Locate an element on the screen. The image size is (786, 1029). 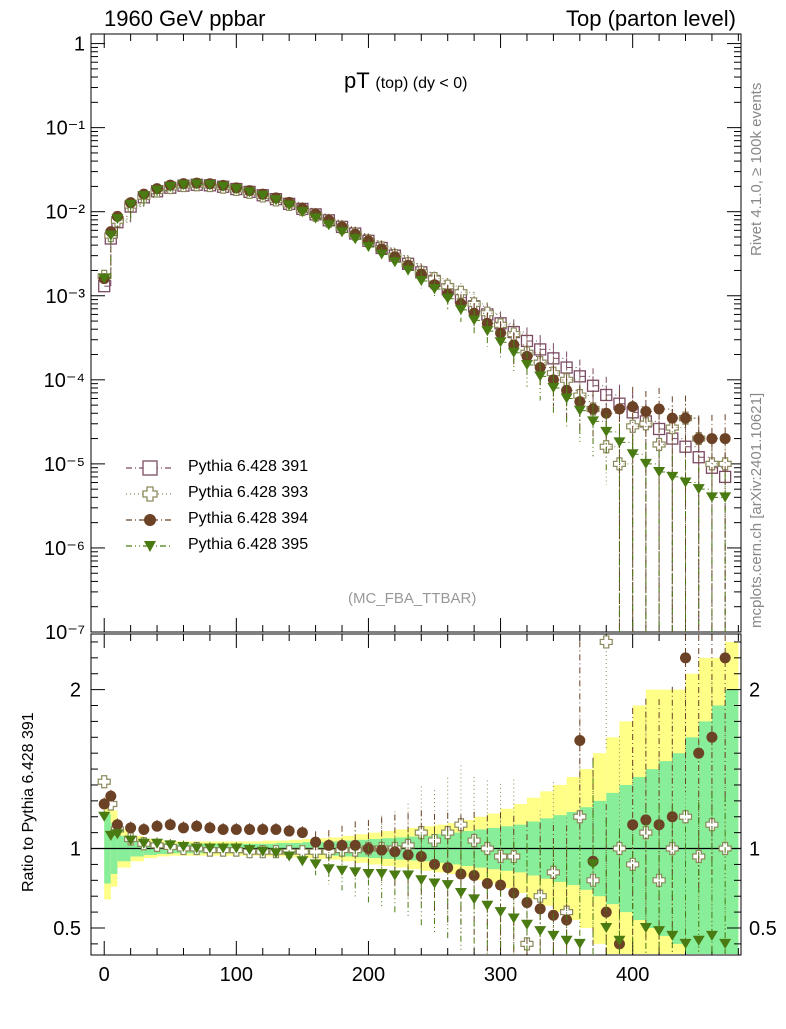
upper-y-tick-label: 10⁻² is located at coordinates (66, 213).